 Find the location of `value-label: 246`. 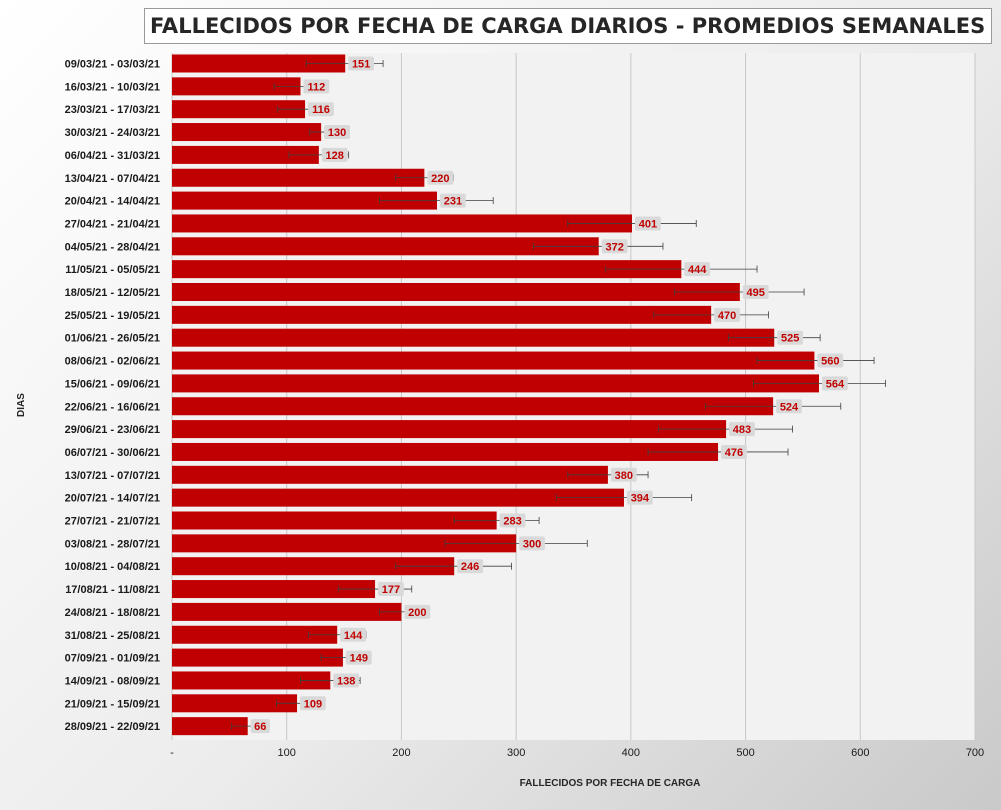

value-label: 246 is located at coordinates (470, 567).